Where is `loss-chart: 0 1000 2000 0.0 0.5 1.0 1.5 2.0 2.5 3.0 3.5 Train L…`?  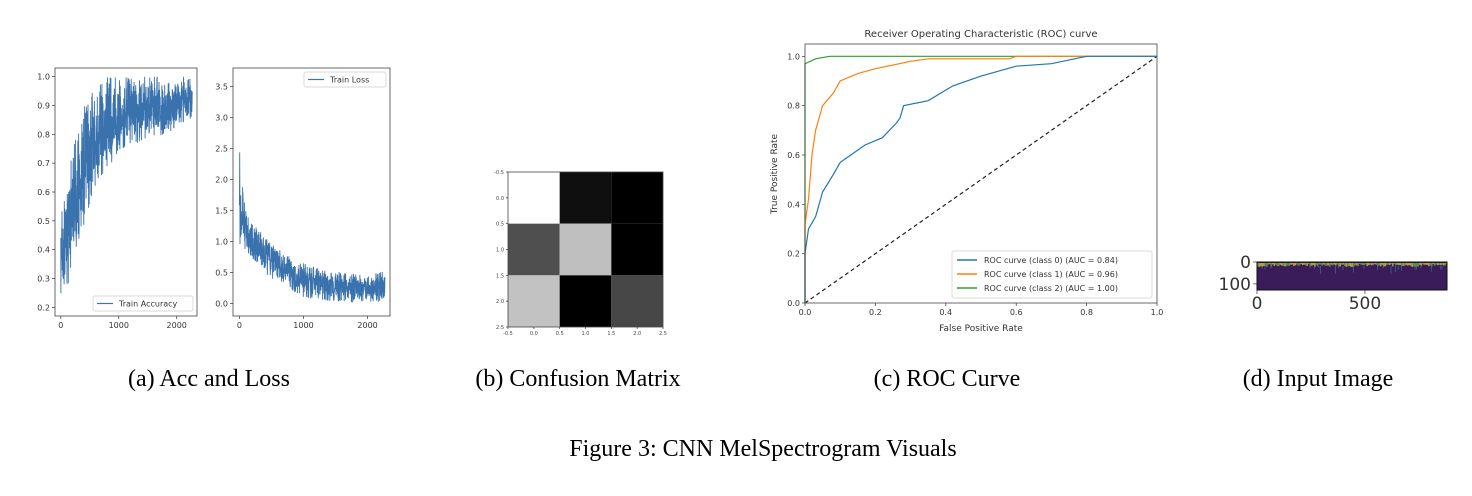 loss-chart: 0 1000 2000 0.0 0.5 1.0 1.5 2.0 2.5 3.0 3.5 Train L… is located at coordinates (303, 198).